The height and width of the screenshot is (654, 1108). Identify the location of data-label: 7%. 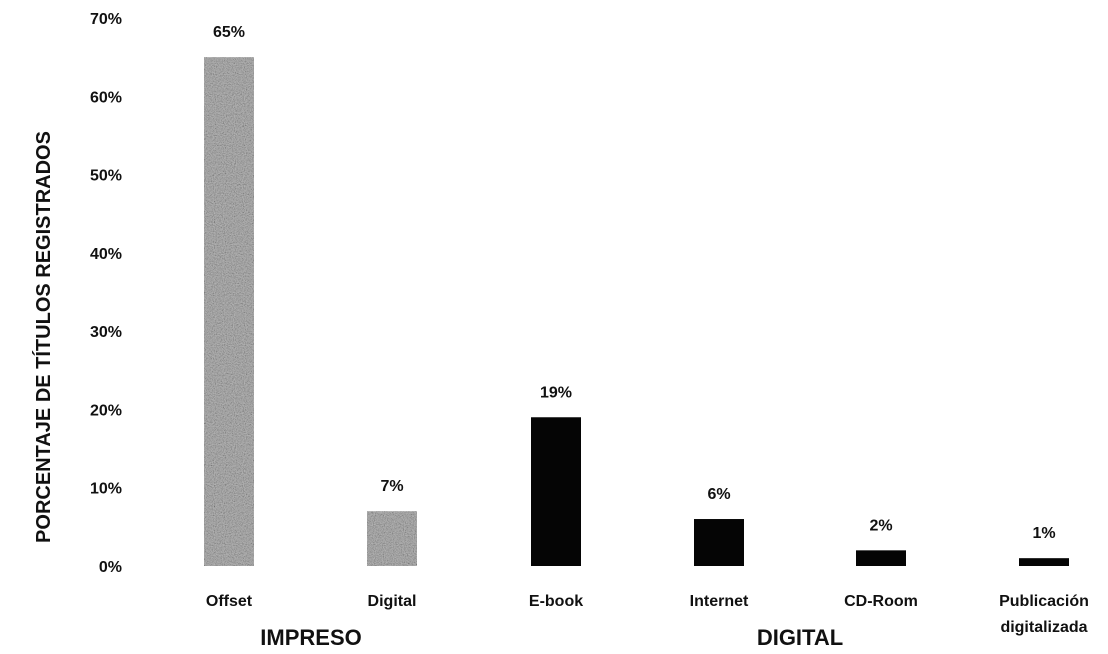
(391, 486).